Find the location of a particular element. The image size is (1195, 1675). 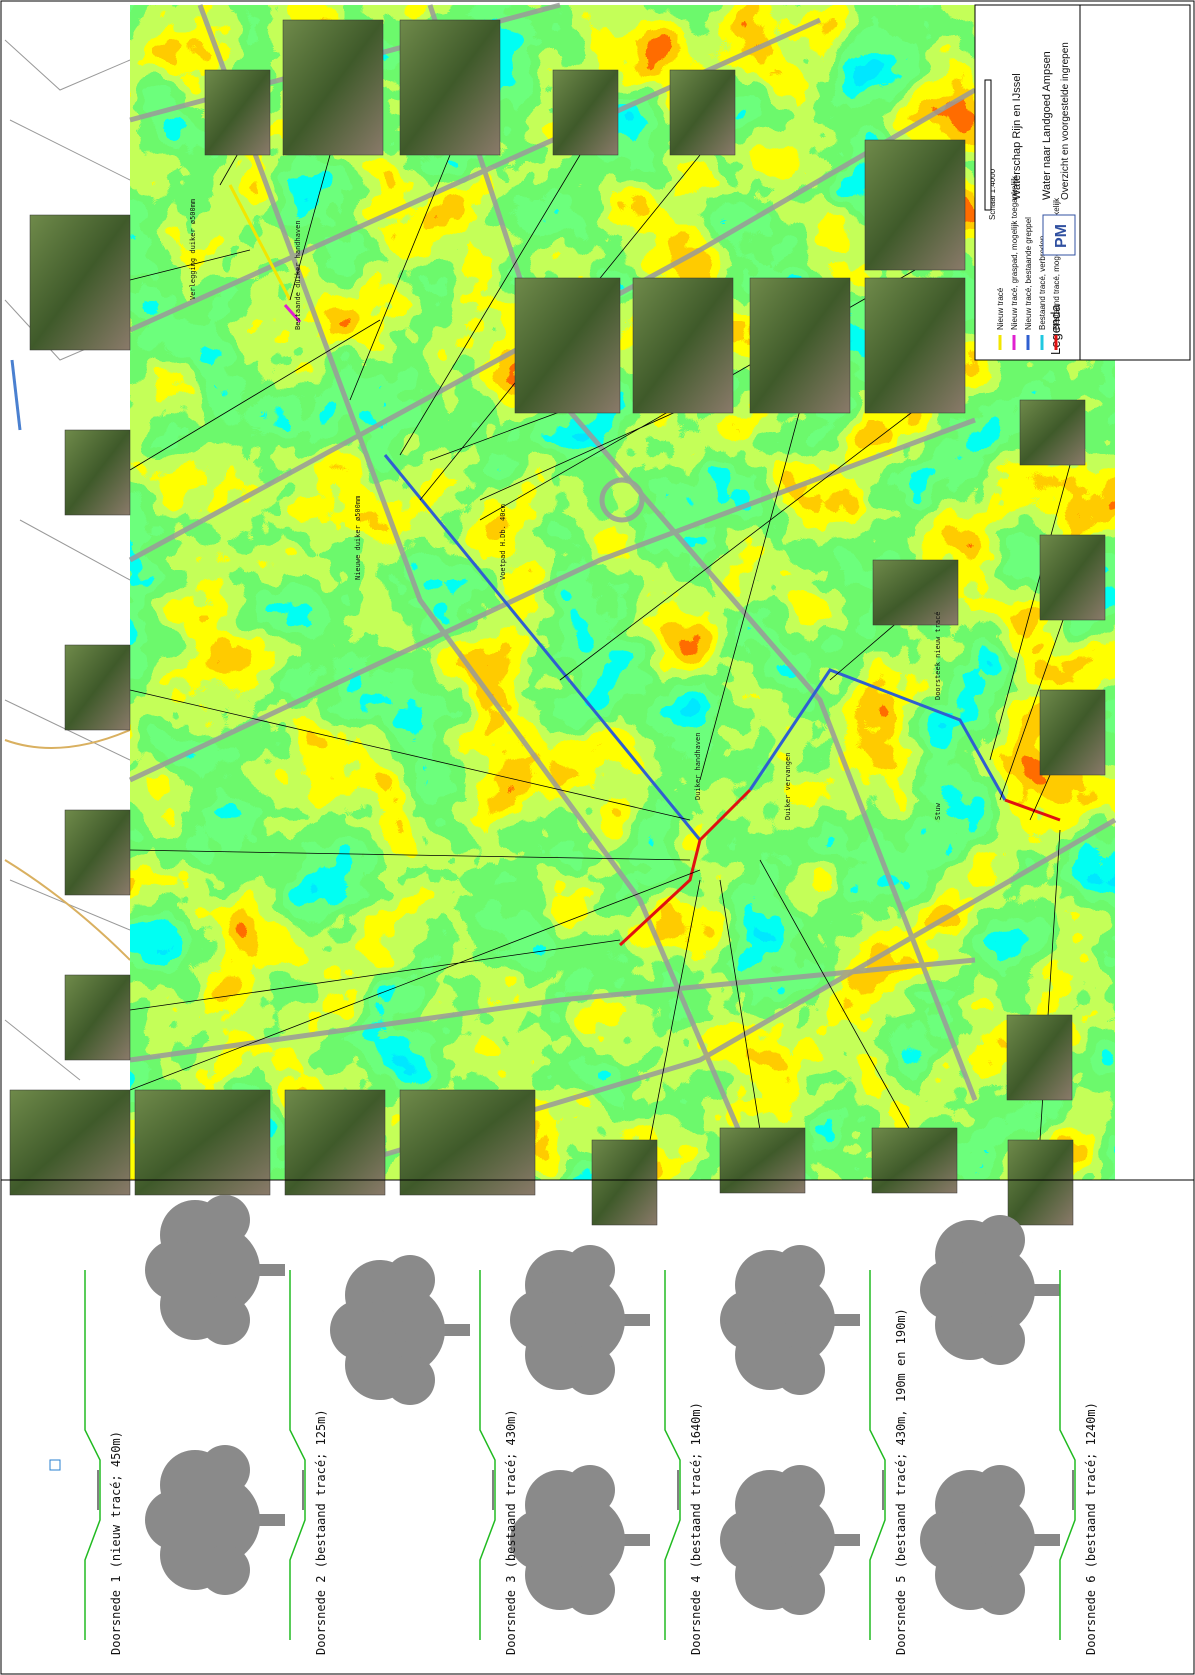

client-name: Waterschap Rijn en IJssel is located at coordinates (1017, 136).